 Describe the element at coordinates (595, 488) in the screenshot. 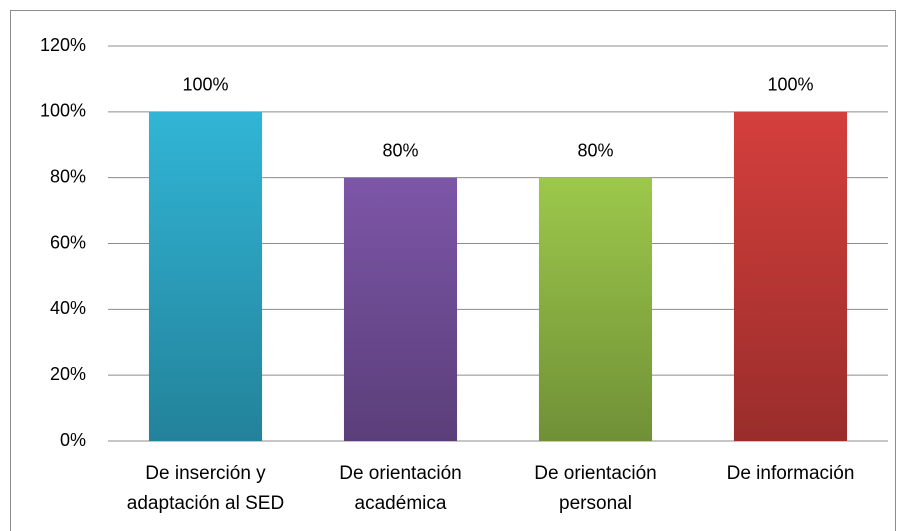

I see `x-tick-label: De orientación personal` at that location.